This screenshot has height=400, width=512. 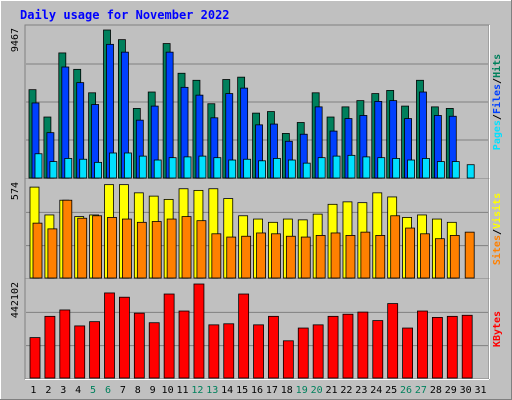 I want to click on hits-y-max-label: 9467, so click(x=15, y=40).